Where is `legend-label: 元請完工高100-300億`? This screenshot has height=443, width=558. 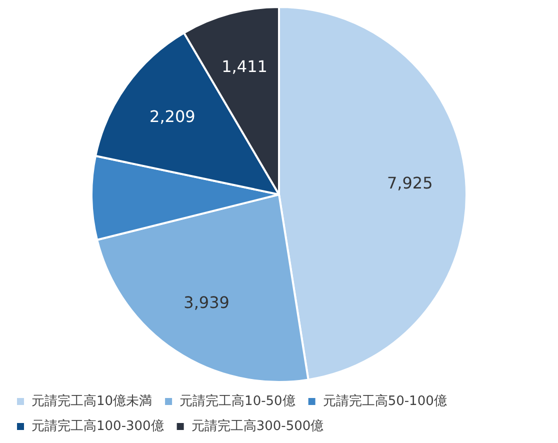
legend-label: 元請完工高100-300億 is located at coordinates (98, 426).